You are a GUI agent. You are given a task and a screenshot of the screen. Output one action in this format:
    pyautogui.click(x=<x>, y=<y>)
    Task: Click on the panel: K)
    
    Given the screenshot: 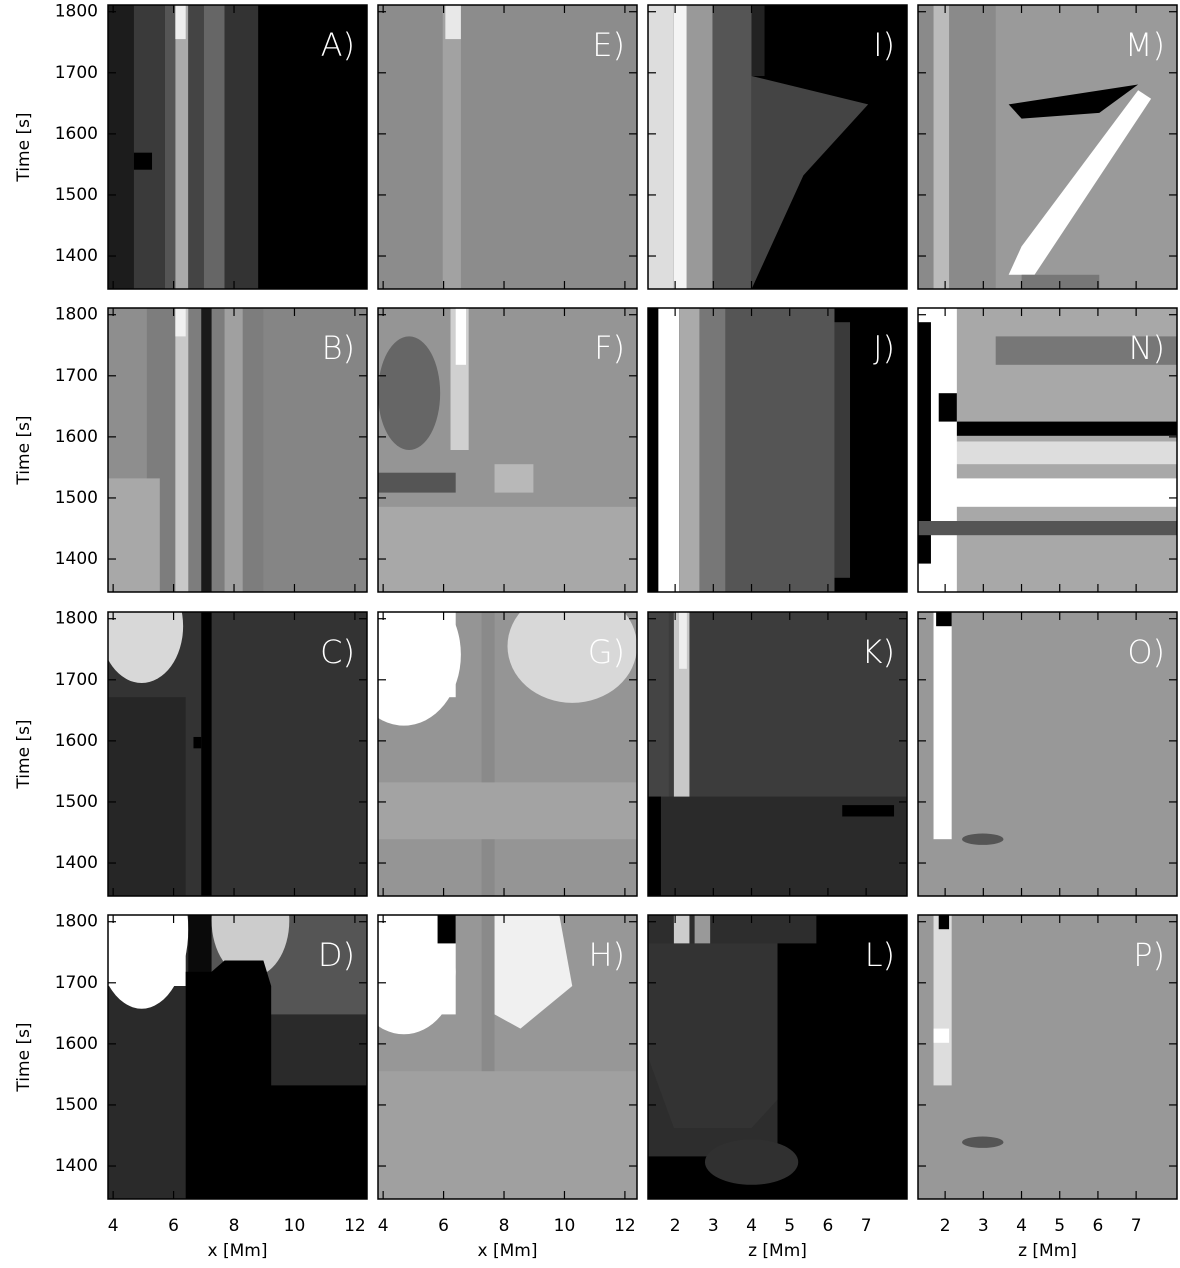 What is the action you would take?
    pyautogui.click(x=777, y=754)
    